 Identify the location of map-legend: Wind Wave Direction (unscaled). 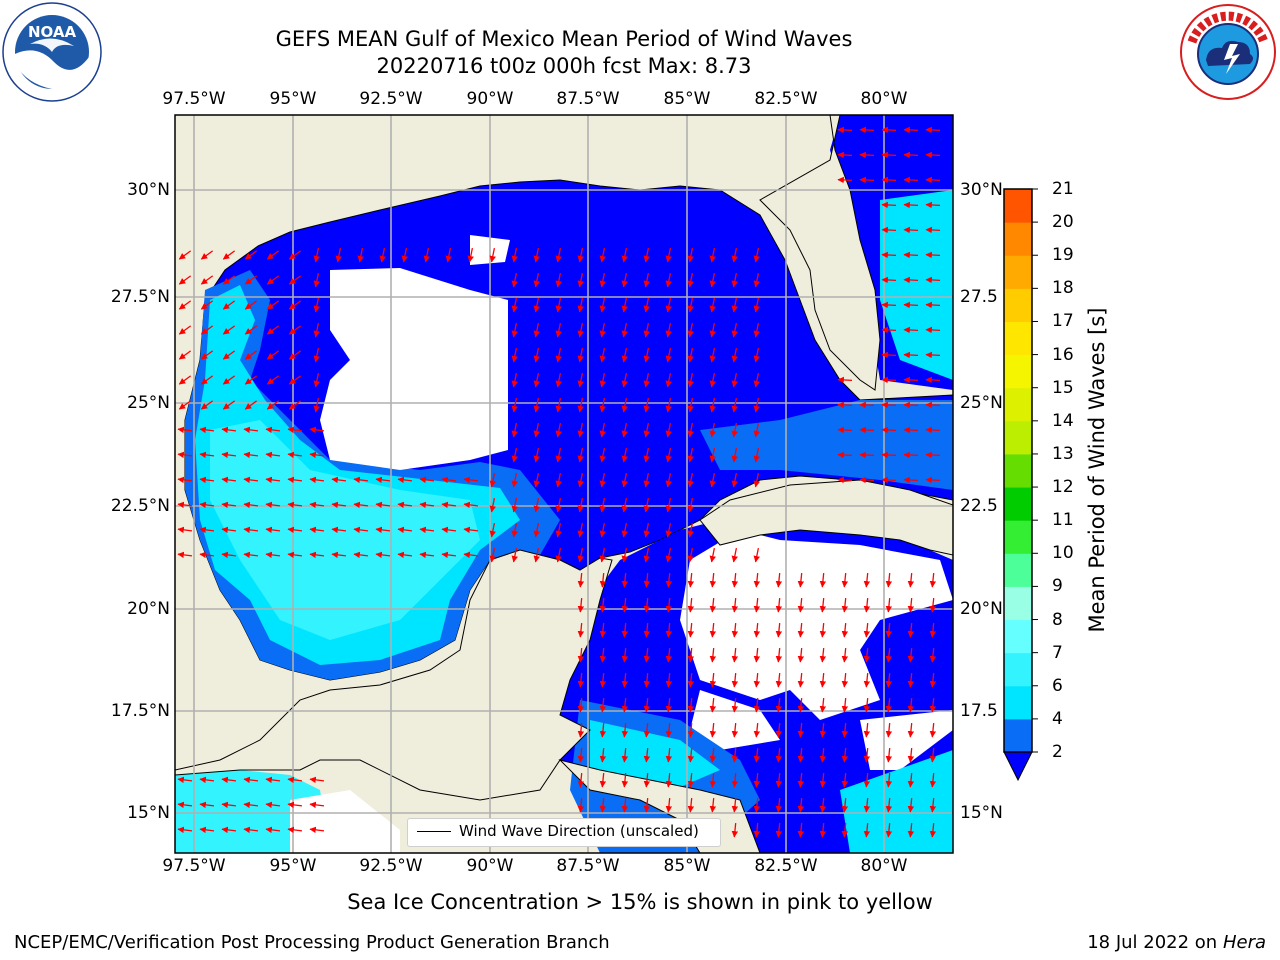
(564, 832).